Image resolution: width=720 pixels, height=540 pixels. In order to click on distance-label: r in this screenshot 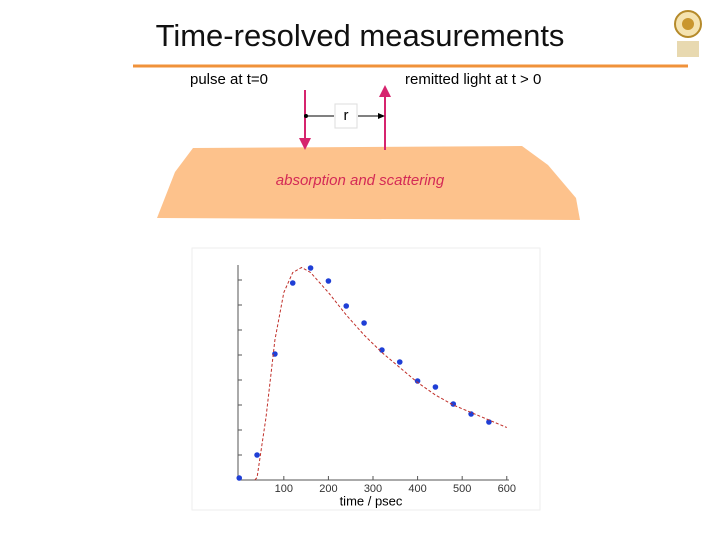, I will do `click(346, 115)`.